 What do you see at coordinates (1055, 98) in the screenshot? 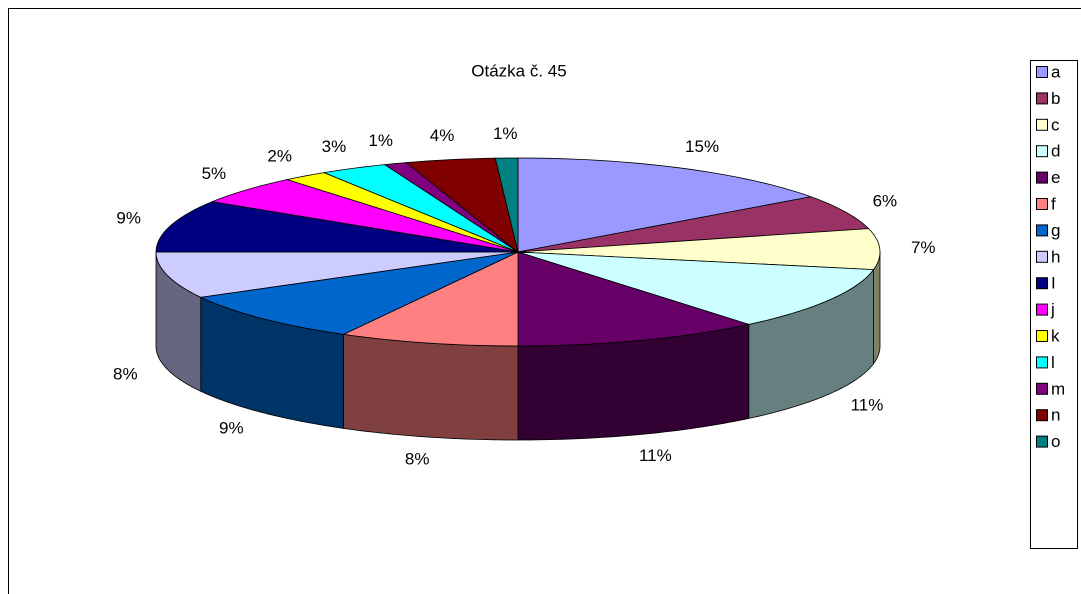
I see `legend-label: b` at bounding box center [1055, 98].